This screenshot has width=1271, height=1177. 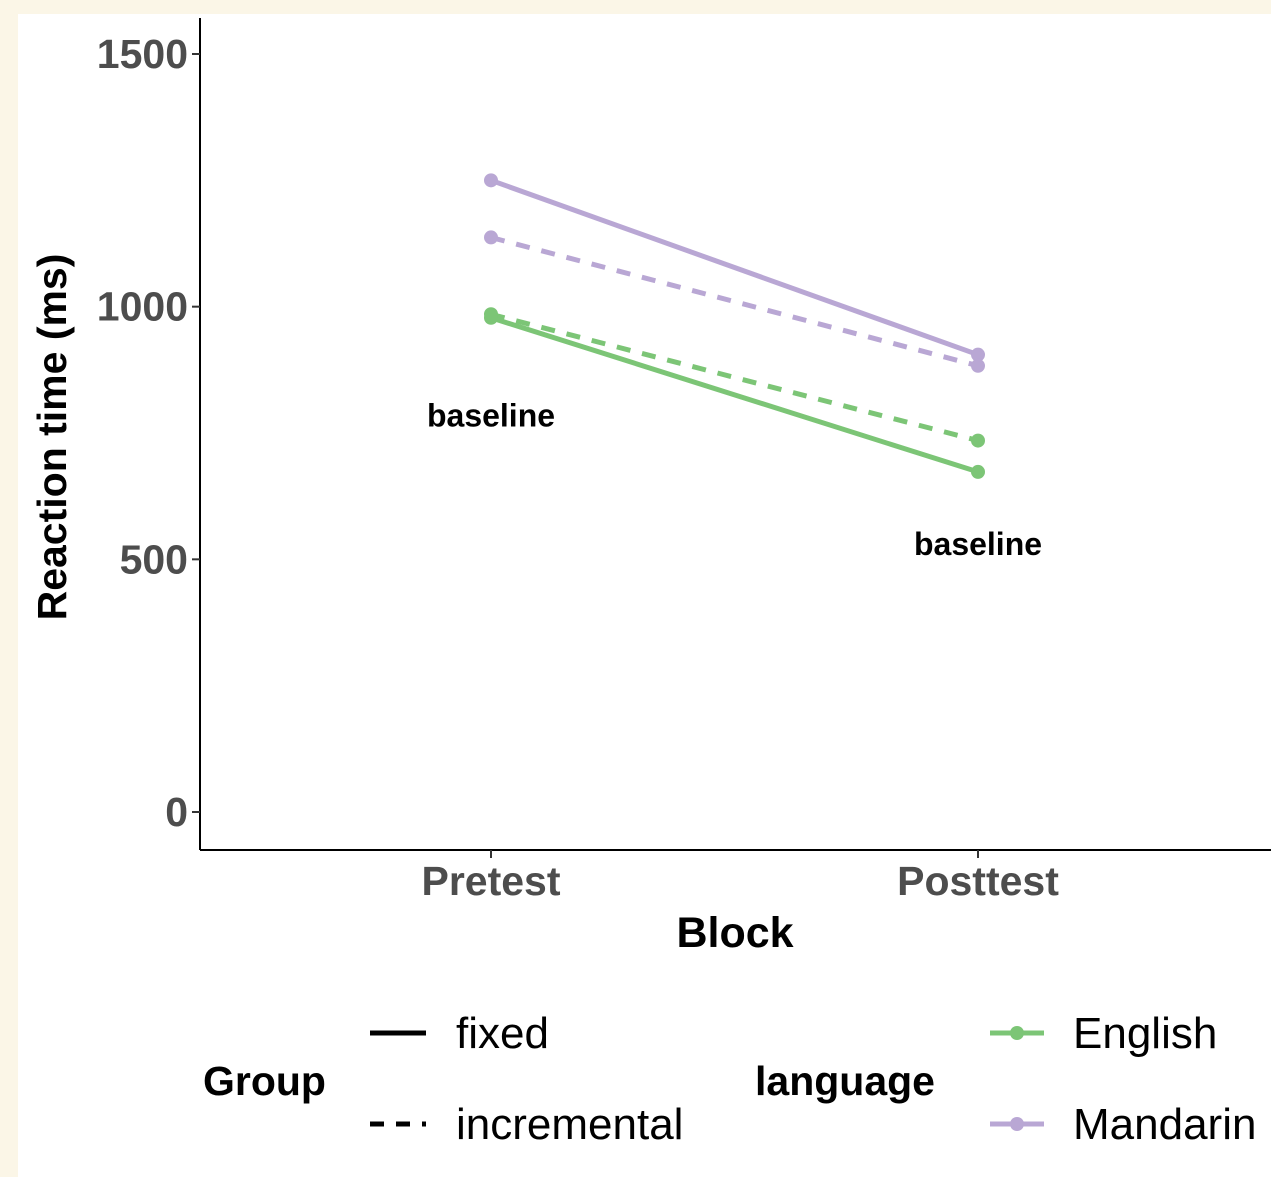 I want to click on series-line-english-fixed, so click(x=734, y=395).